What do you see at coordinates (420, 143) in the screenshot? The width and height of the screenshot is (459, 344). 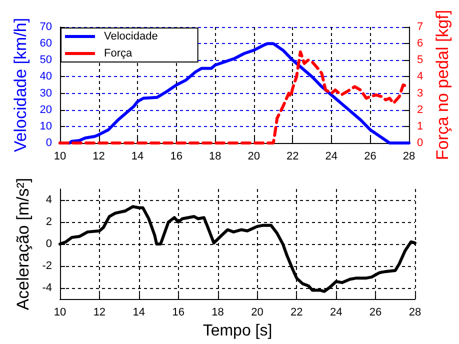 I see `y2-tick-label: 0` at bounding box center [420, 143].